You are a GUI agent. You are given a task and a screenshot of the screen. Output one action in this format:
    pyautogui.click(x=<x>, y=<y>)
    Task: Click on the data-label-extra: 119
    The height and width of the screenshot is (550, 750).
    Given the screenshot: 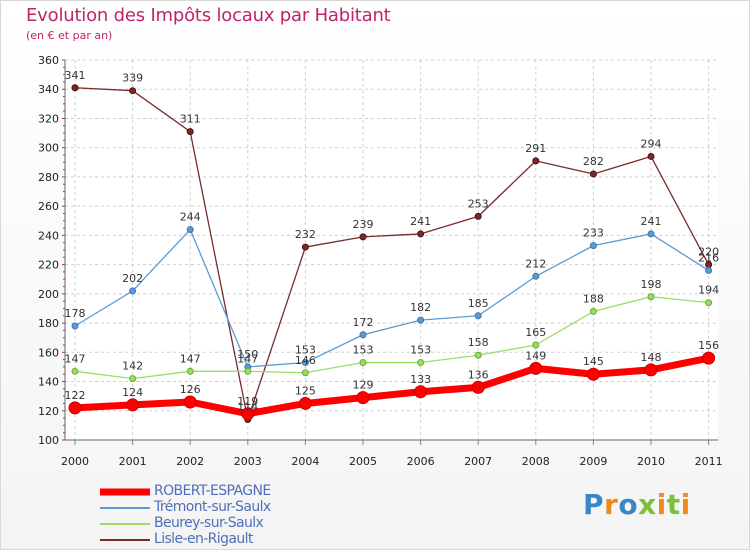 What is the action you would take?
    pyautogui.click(x=247, y=401)
    